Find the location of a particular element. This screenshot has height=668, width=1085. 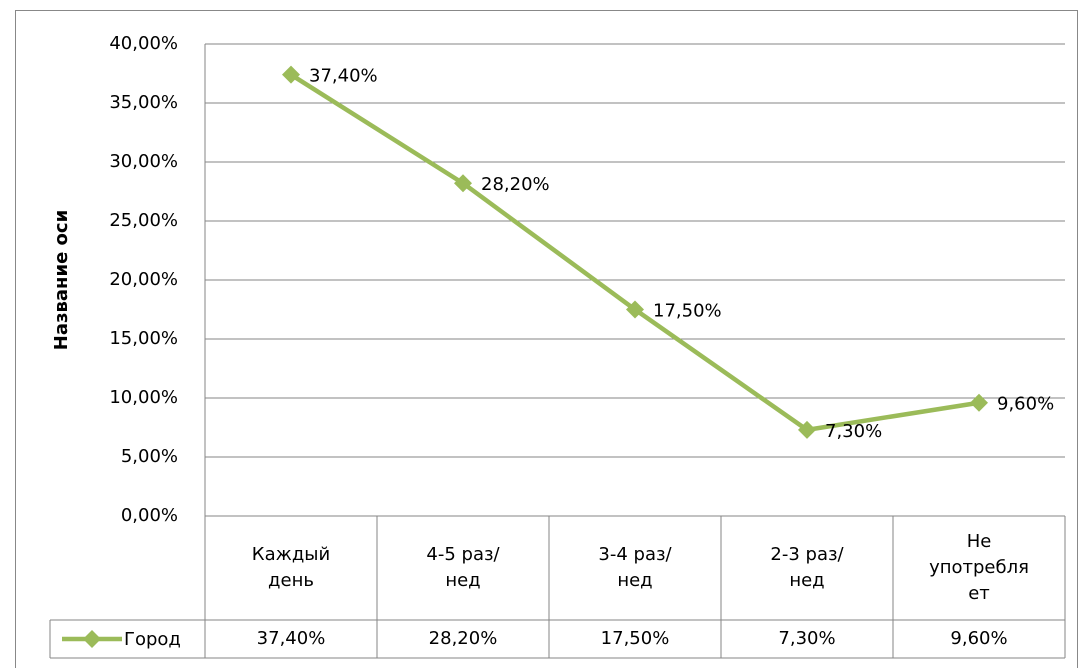

table-cell-text: Каждый день is located at coordinates (291, 567).